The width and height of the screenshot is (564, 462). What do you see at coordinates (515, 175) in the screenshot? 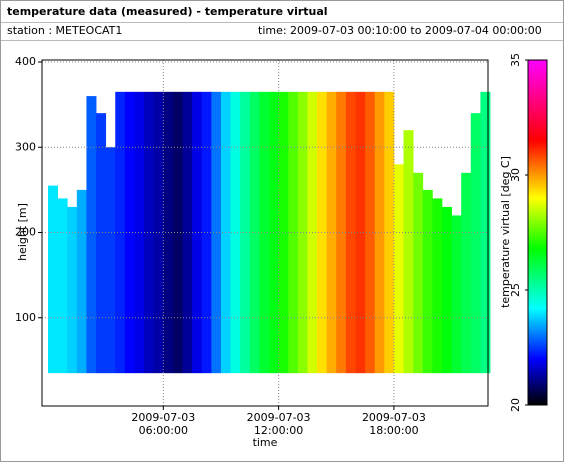
I see `colorbar-tick-label: 30` at bounding box center [515, 175].